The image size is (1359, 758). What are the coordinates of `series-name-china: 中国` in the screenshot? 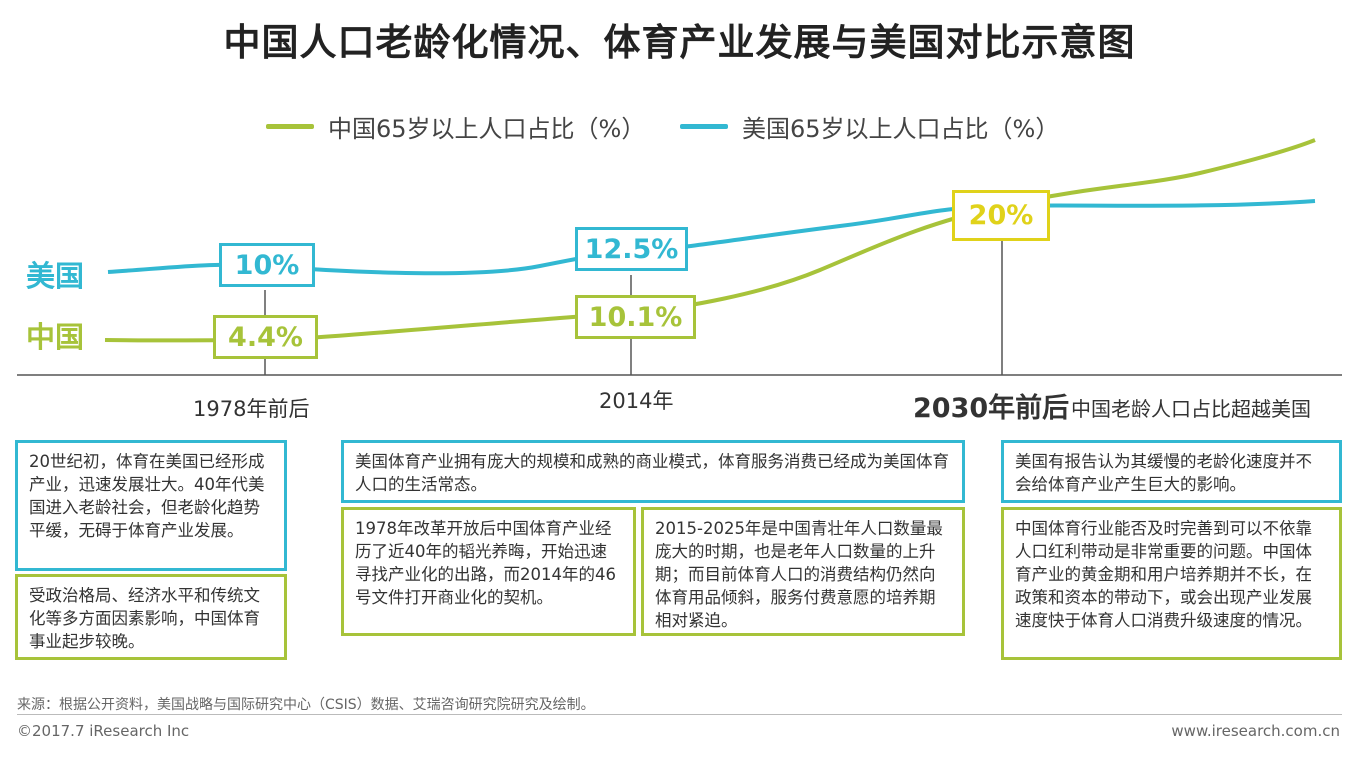 It's located at (55, 337).